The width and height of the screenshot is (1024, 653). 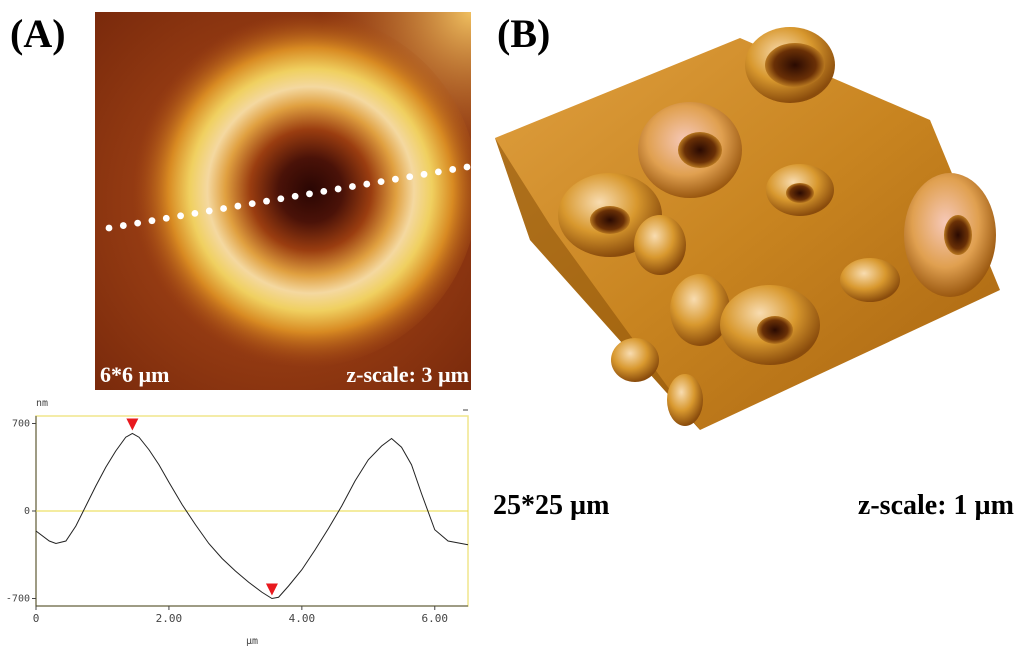 What do you see at coordinates (42, 403) in the screenshot?
I see `y-axis-unit-label: nm` at bounding box center [42, 403].